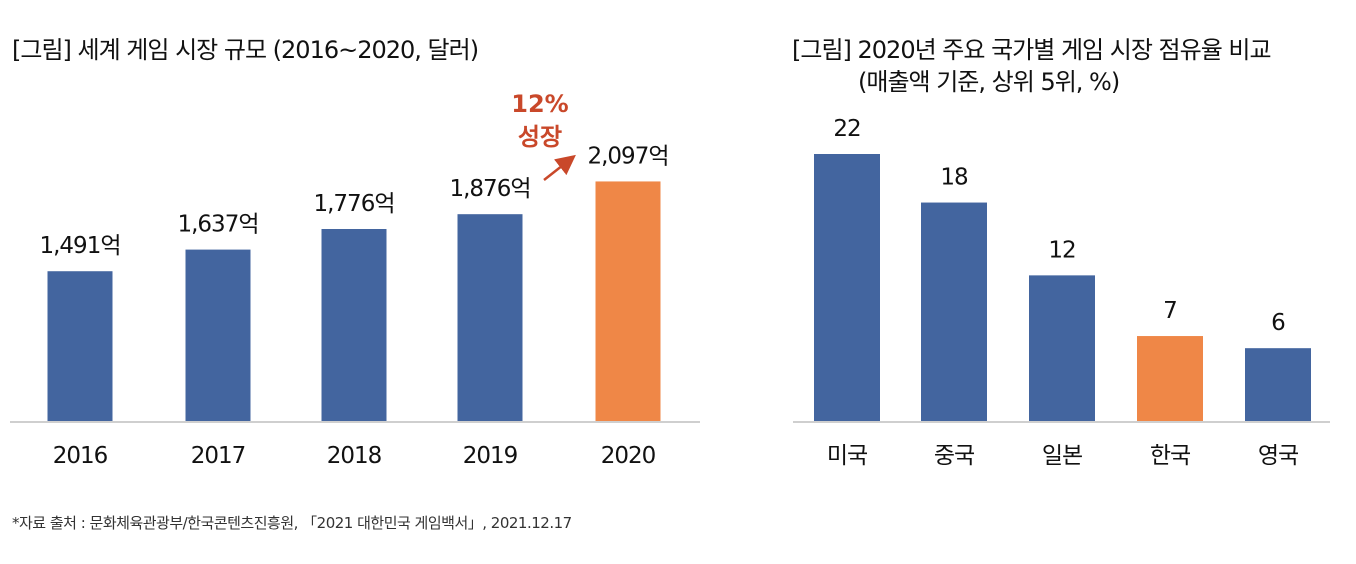 The width and height of the screenshot is (1356, 564). Describe the element at coordinates (217, 225) in the screenshot. I see `data-label: 1,637억` at that location.